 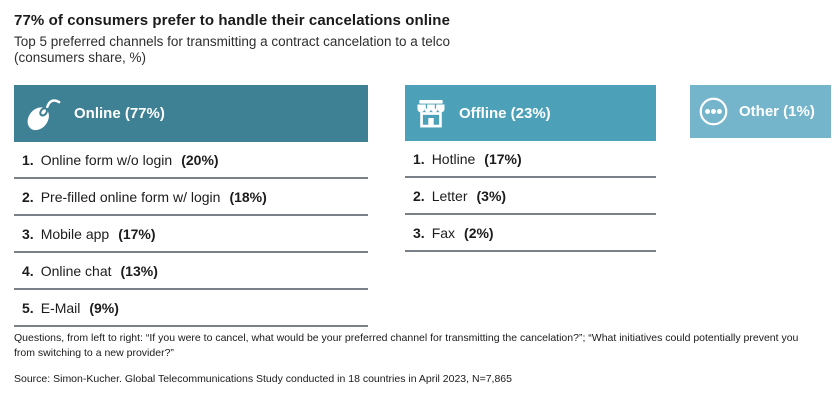 What do you see at coordinates (191, 113) in the screenshot?
I see `online-header: Online (77%)` at bounding box center [191, 113].